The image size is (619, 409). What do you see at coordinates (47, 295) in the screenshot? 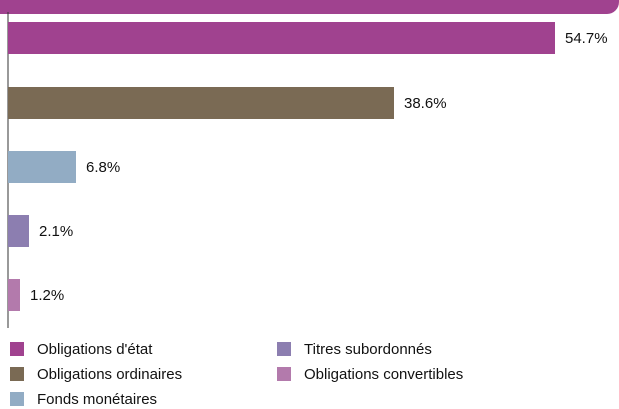
I see `bar-value-label: 1.2%` at bounding box center [47, 295].